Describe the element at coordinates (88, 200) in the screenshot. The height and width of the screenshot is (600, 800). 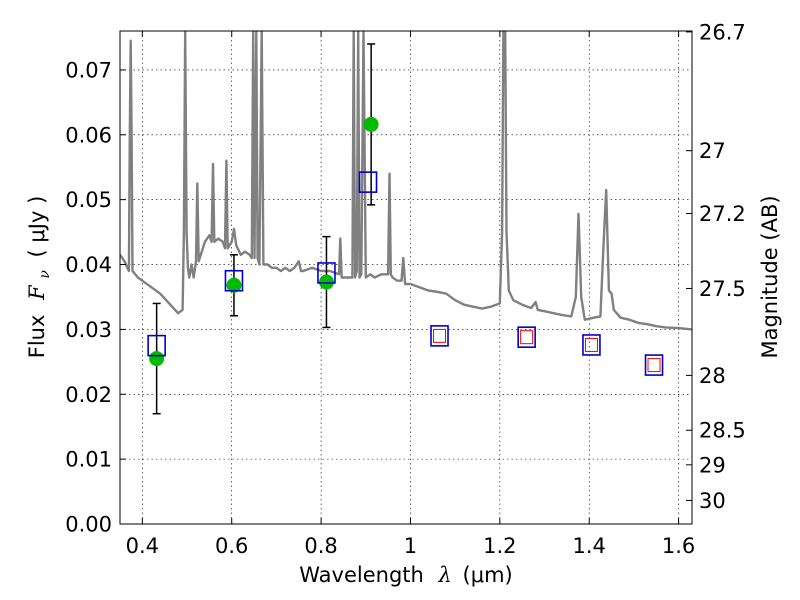
I see `y-tick-label-5: 0.05` at that location.